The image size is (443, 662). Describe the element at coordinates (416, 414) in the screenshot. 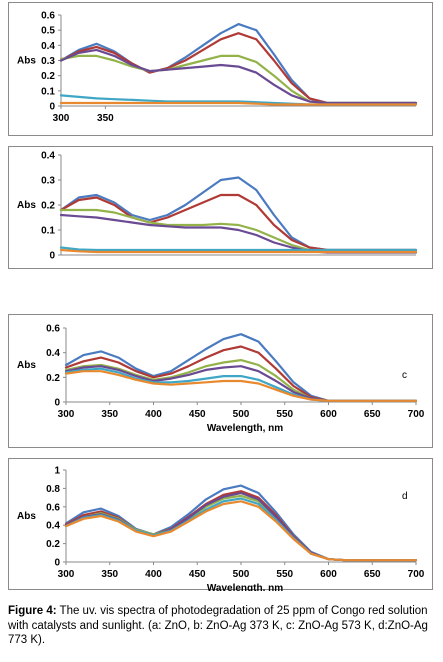

I see `x-tick-label-c: 700` at that location.